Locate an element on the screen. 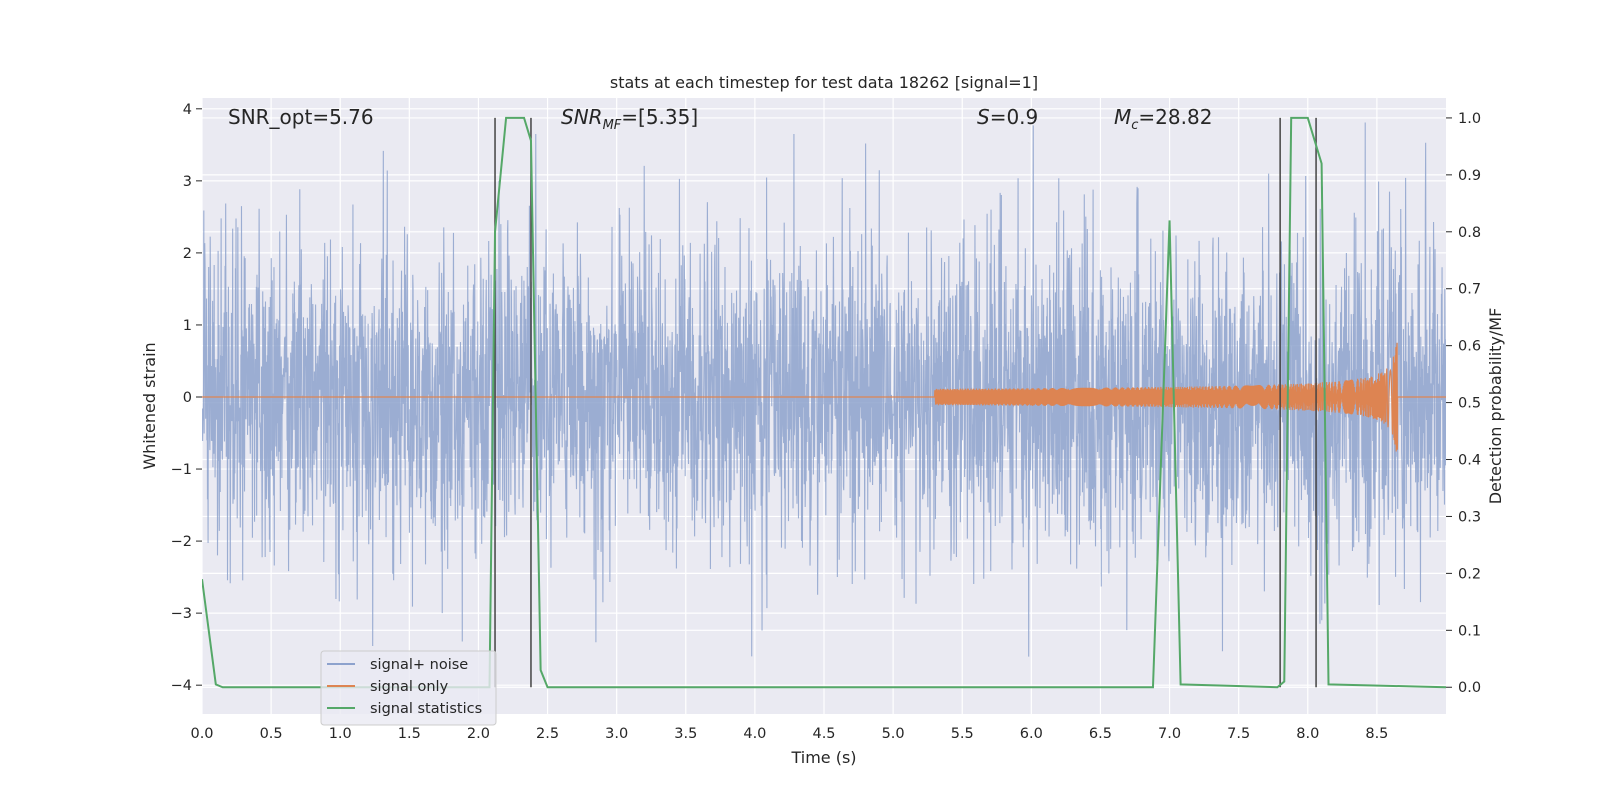  left-axis-ticks: −4 −3 −2 −1 0 1 2 3 4 is located at coordinates (186, 398).